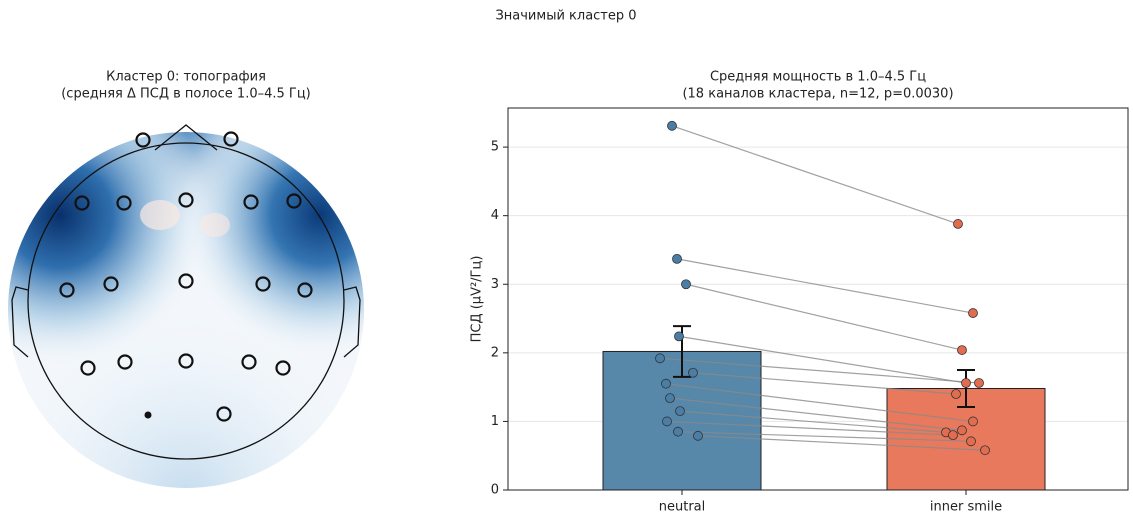 The height and width of the screenshot is (516, 1133). What do you see at coordinates (477, 299) in the screenshot?
I see `y-axis-label: ПСД (µV²/Гц)` at bounding box center [477, 299].